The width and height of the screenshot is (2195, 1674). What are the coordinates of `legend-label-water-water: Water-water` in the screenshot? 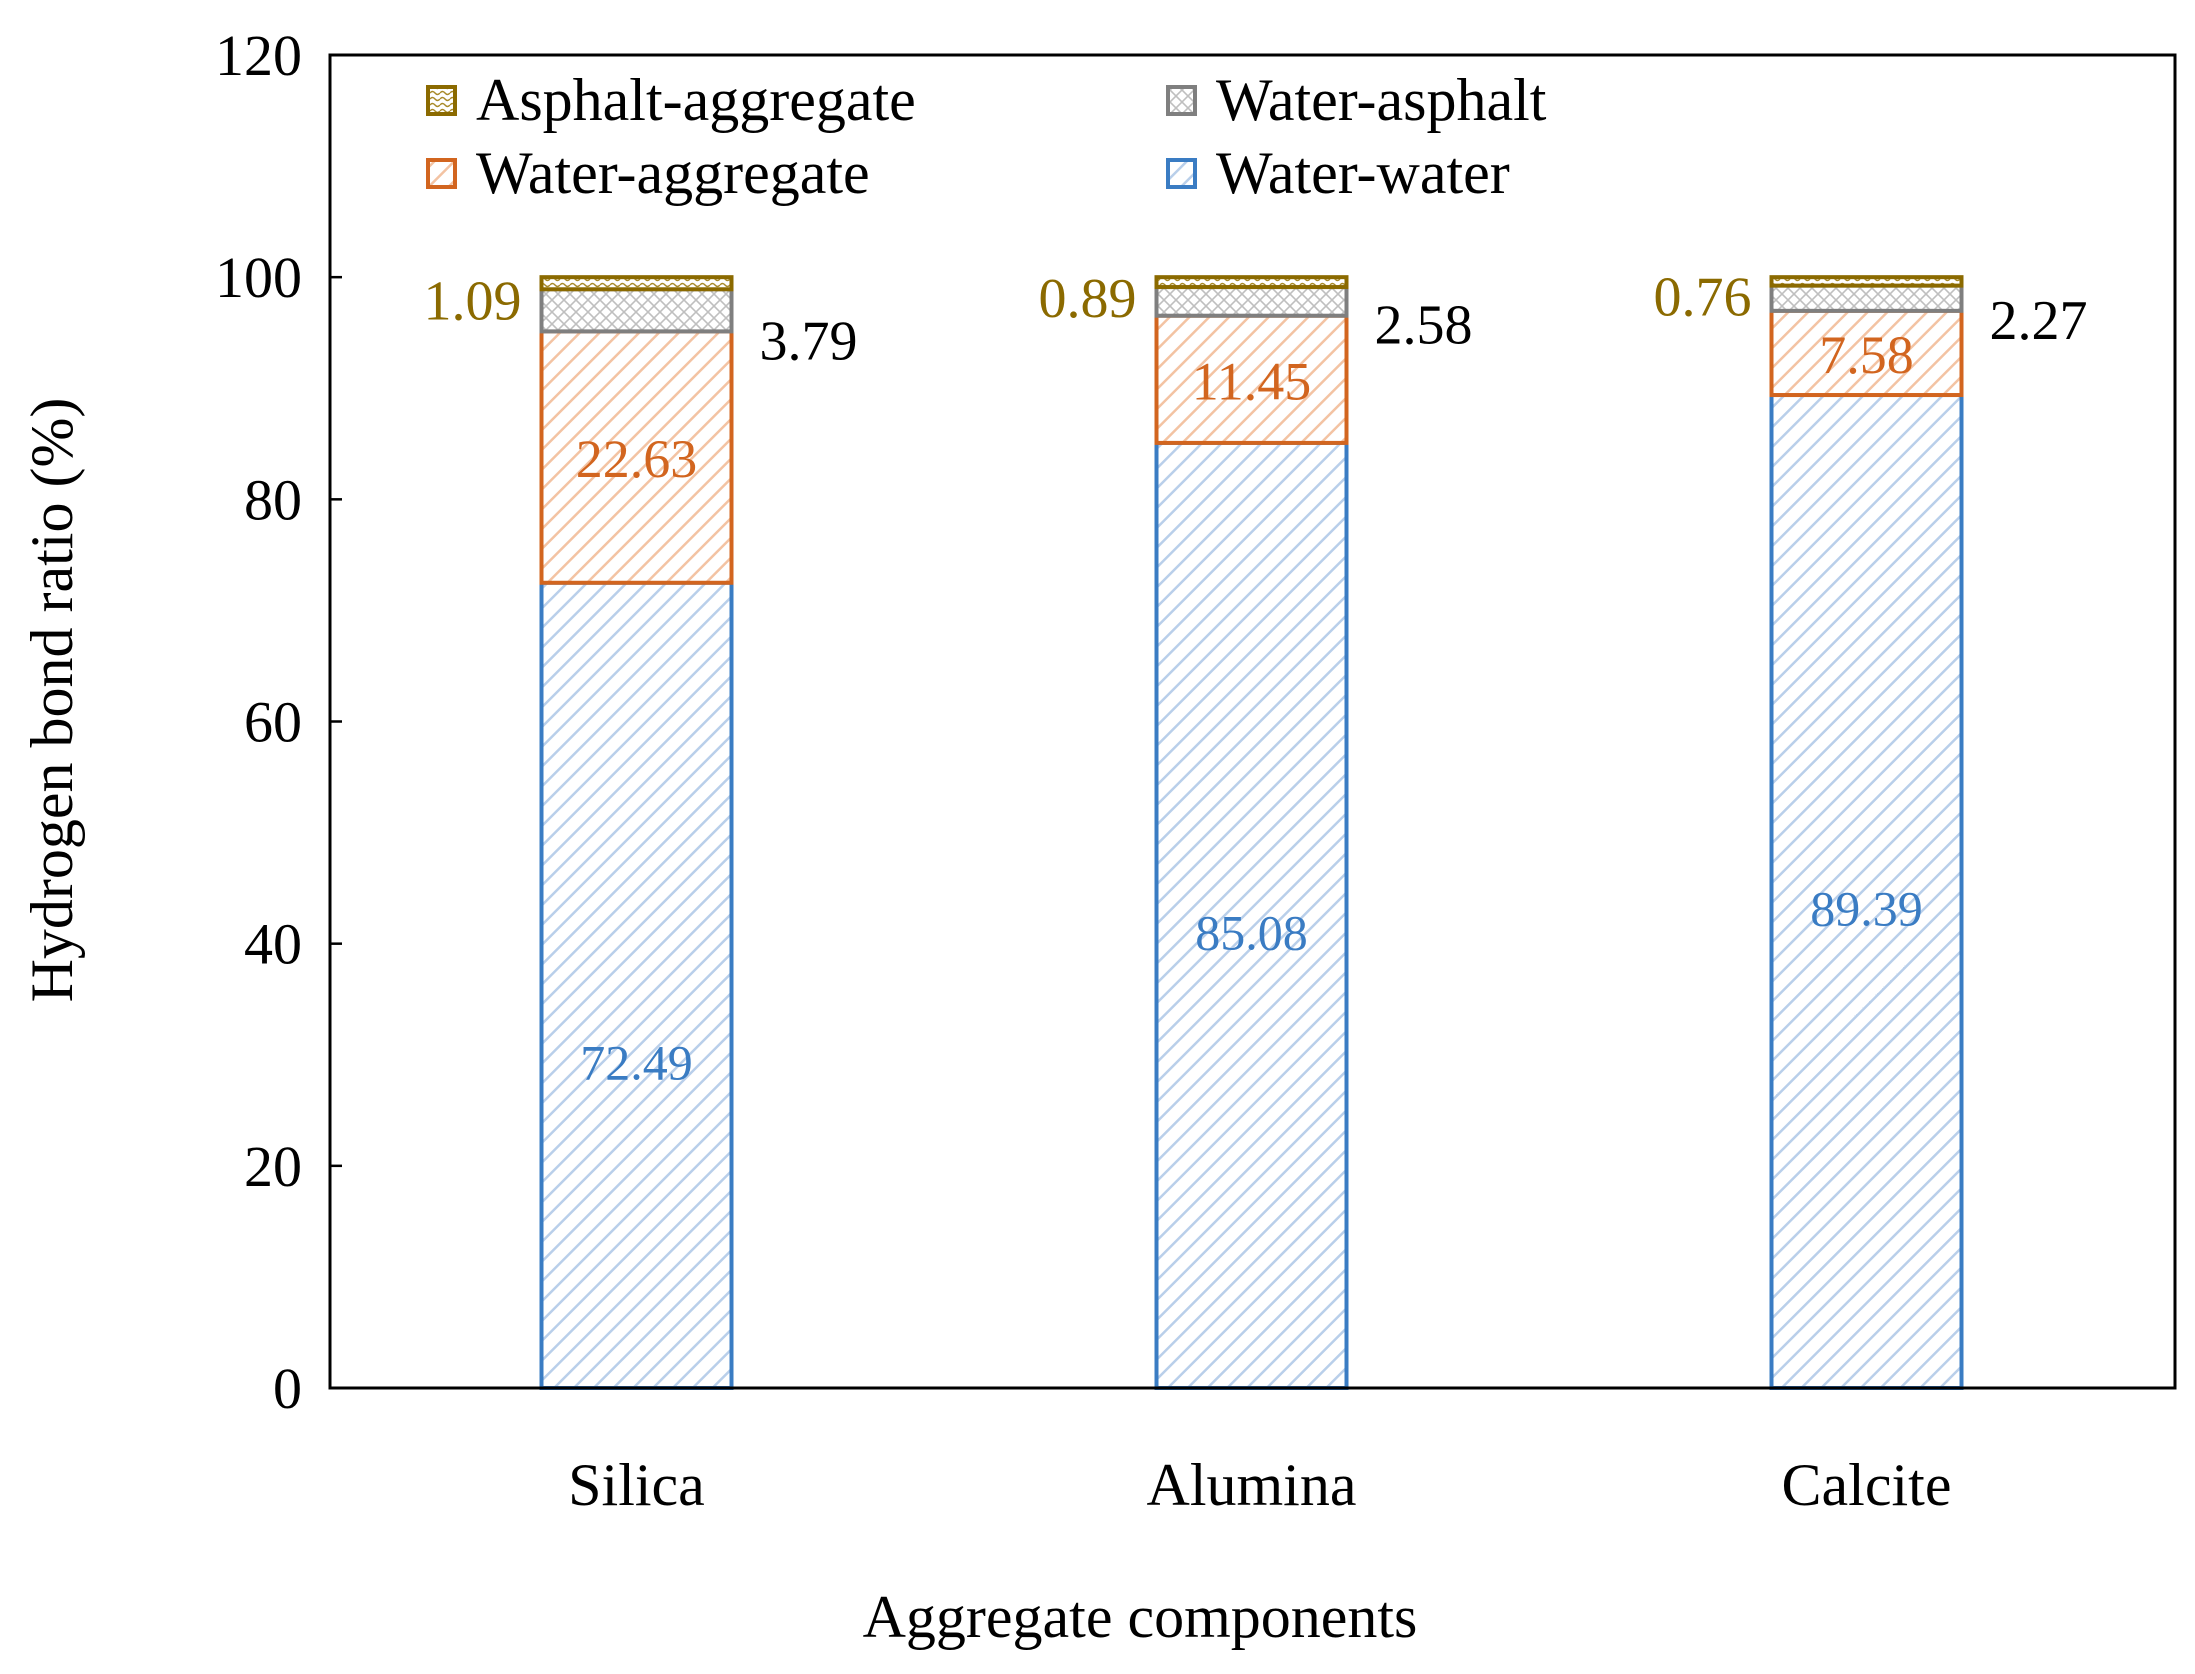 It's located at (1363, 173).